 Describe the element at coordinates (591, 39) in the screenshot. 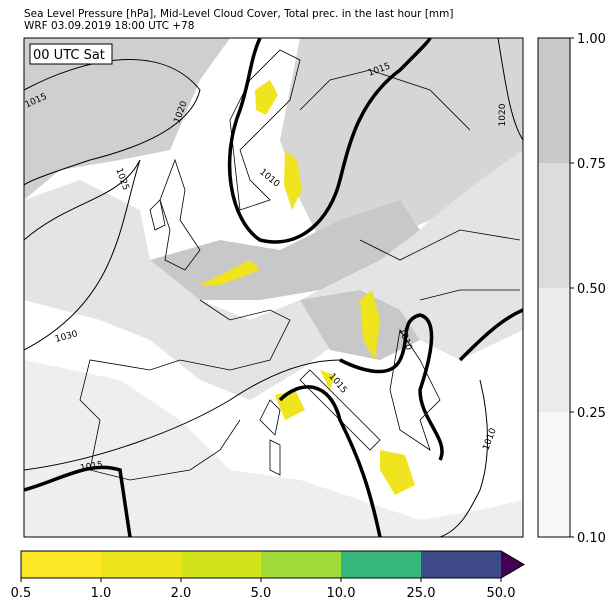

I see `tick-label: 1.00` at that location.